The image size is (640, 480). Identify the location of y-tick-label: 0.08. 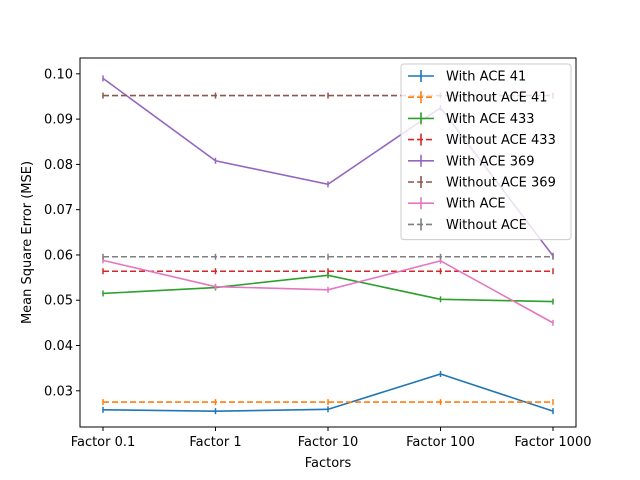
(58, 165).